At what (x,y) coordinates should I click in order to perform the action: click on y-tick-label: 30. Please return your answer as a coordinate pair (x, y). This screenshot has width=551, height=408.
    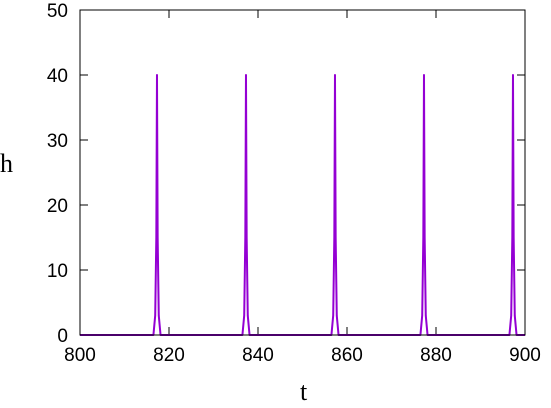
    Looking at the image, I should click on (57, 141).